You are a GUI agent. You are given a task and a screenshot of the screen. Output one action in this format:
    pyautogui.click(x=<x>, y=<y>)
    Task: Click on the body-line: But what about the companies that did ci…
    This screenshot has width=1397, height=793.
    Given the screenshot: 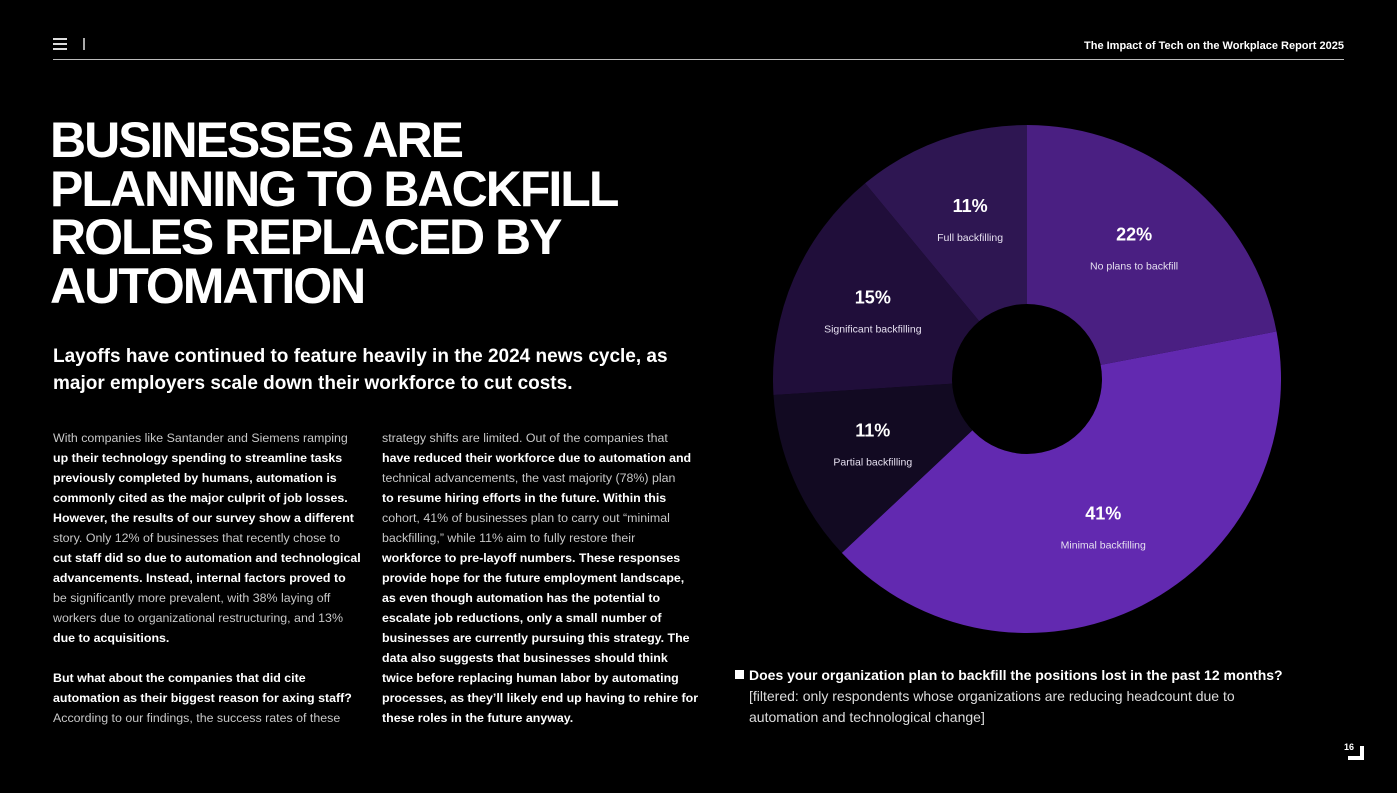 What is the action you would take?
    pyautogui.click(x=179, y=678)
    